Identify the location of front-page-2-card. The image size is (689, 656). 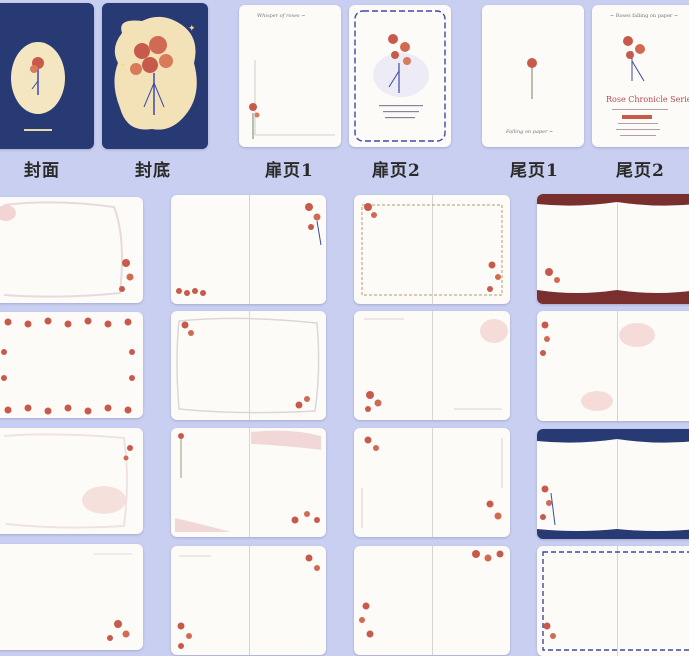
(400, 76).